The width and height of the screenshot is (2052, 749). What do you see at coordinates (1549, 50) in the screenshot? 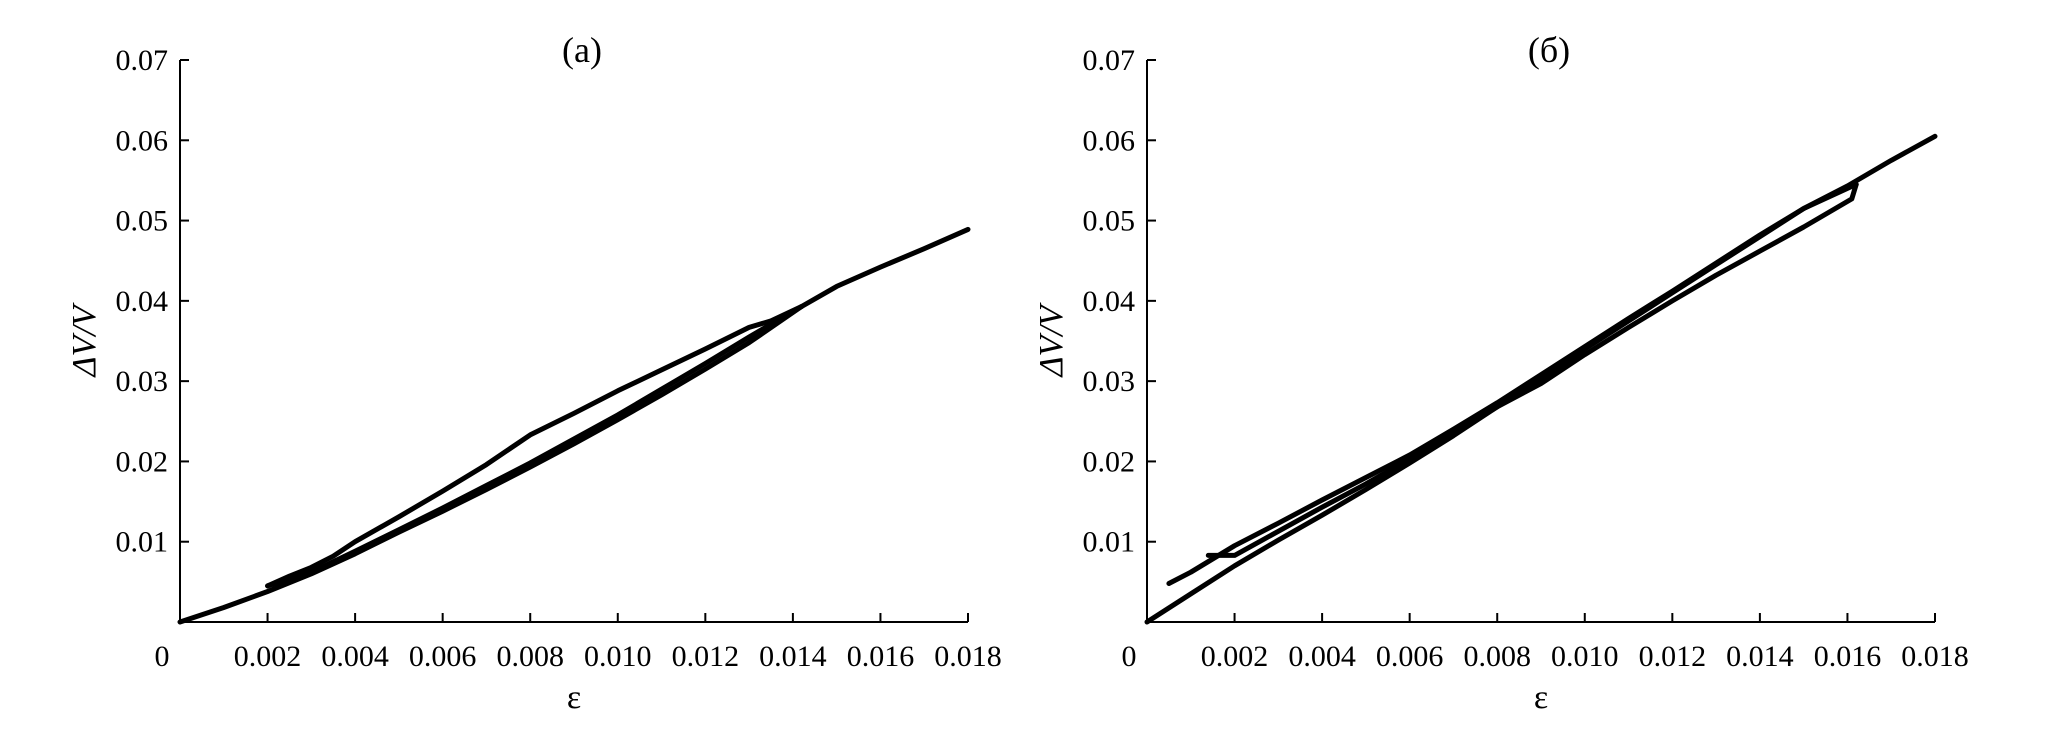
I see `panel-title: (б)` at bounding box center [1549, 50].